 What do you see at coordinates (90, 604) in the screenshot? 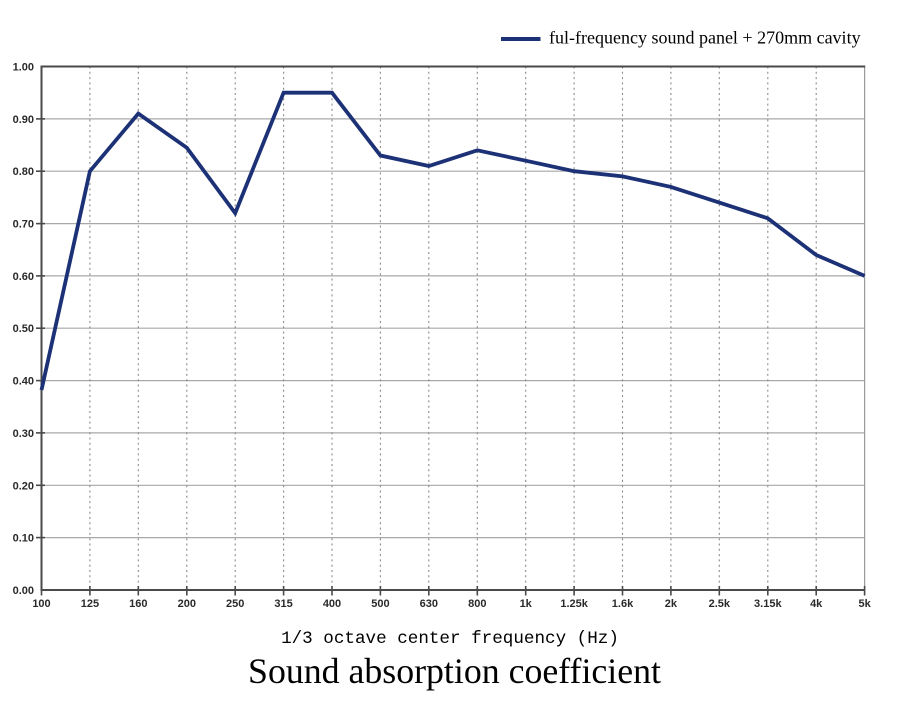
I see `svg-text: 125` at bounding box center [90, 604].